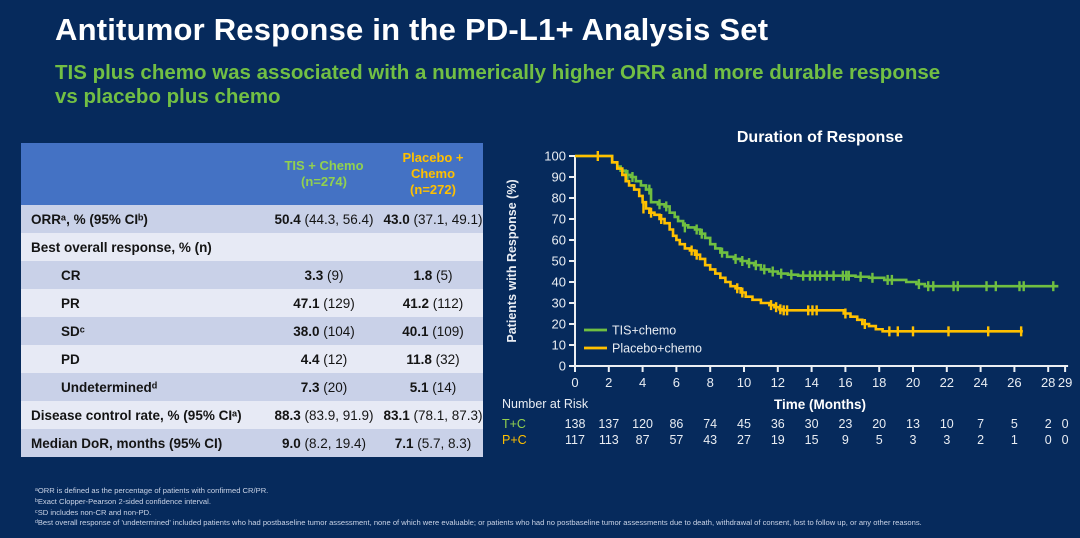 This screenshot has height=538, width=1080. Describe the element at coordinates (433, 303) in the screenshot. I see `cell-pbo: 41.2 (112)` at that location.